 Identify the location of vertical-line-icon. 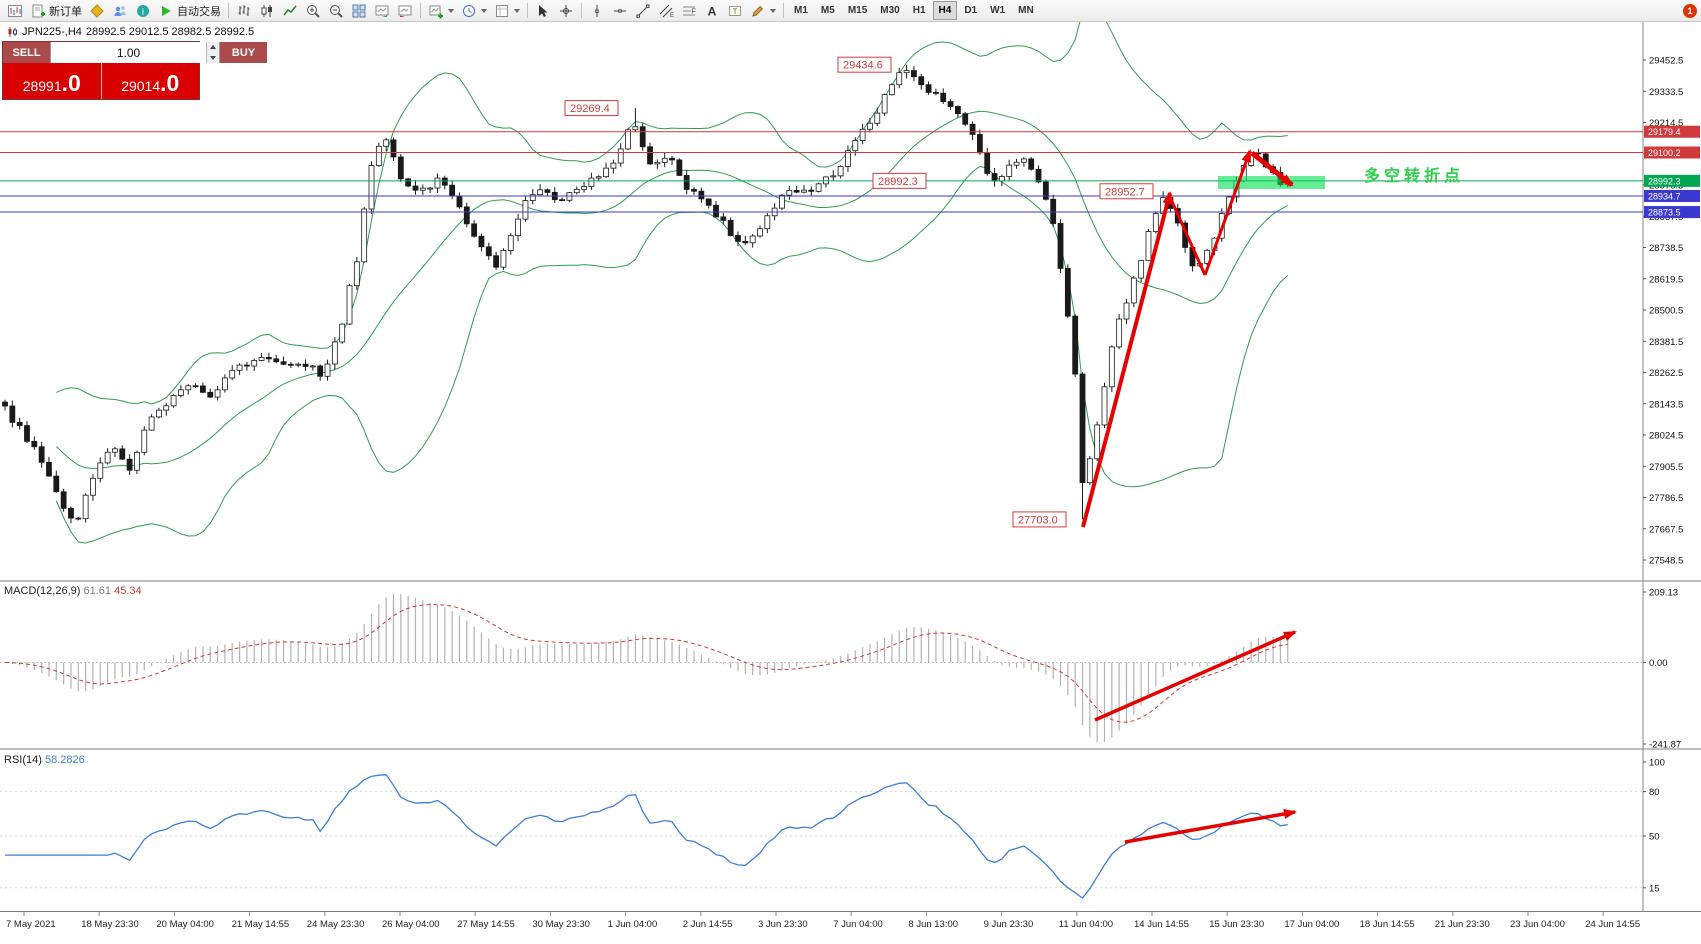
(597, 10).